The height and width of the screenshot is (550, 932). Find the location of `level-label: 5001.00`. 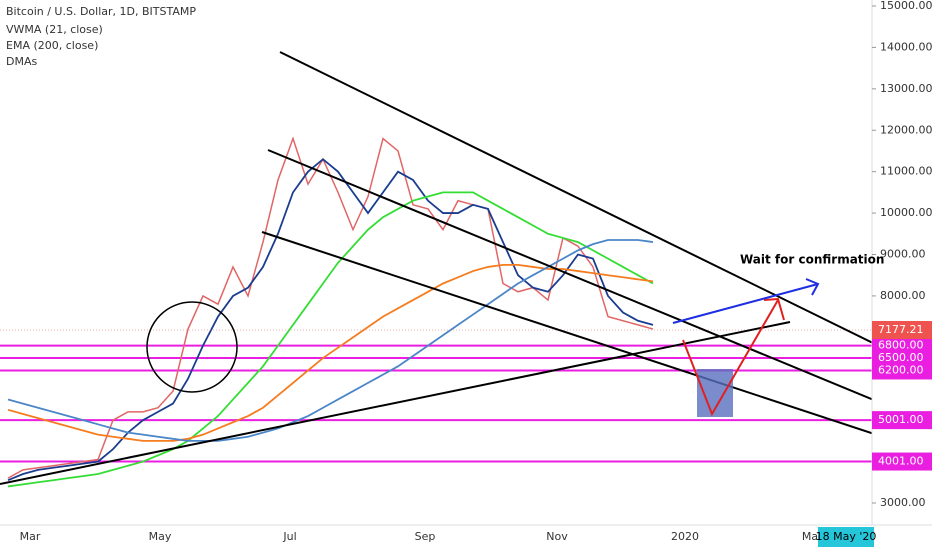

level-label: 5001.00 is located at coordinates (901, 419).